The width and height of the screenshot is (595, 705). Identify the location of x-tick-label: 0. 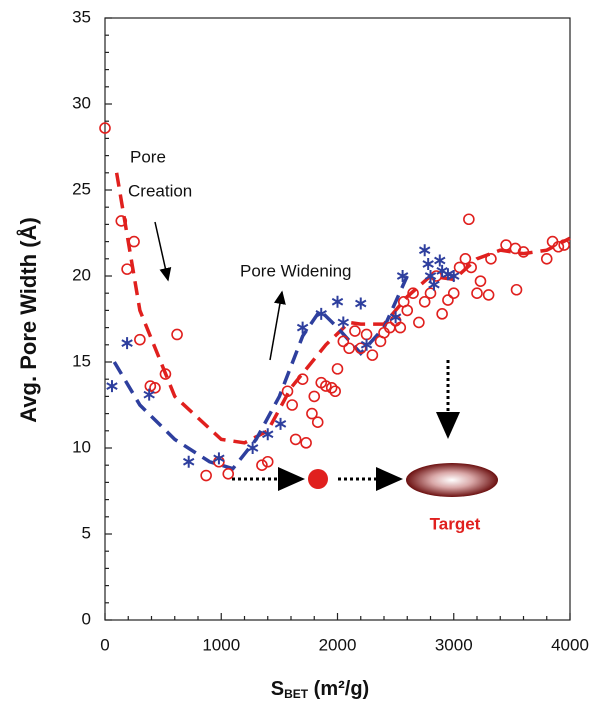
(104, 644).